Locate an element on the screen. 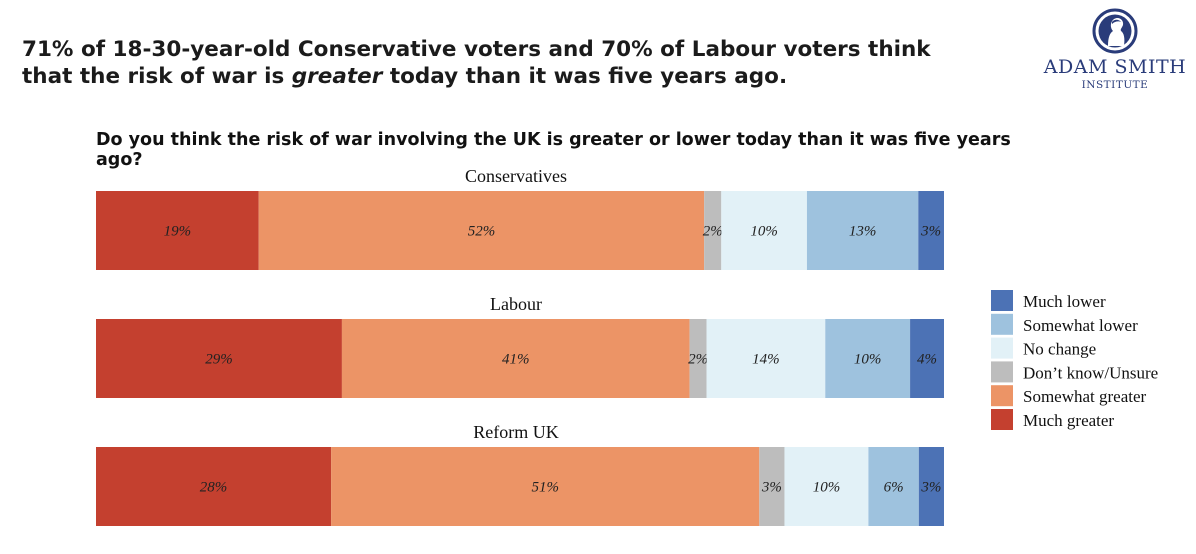 This screenshot has width=1196, height=554. legend-label-much-lower: Much lower is located at coordinates (1064, 301).